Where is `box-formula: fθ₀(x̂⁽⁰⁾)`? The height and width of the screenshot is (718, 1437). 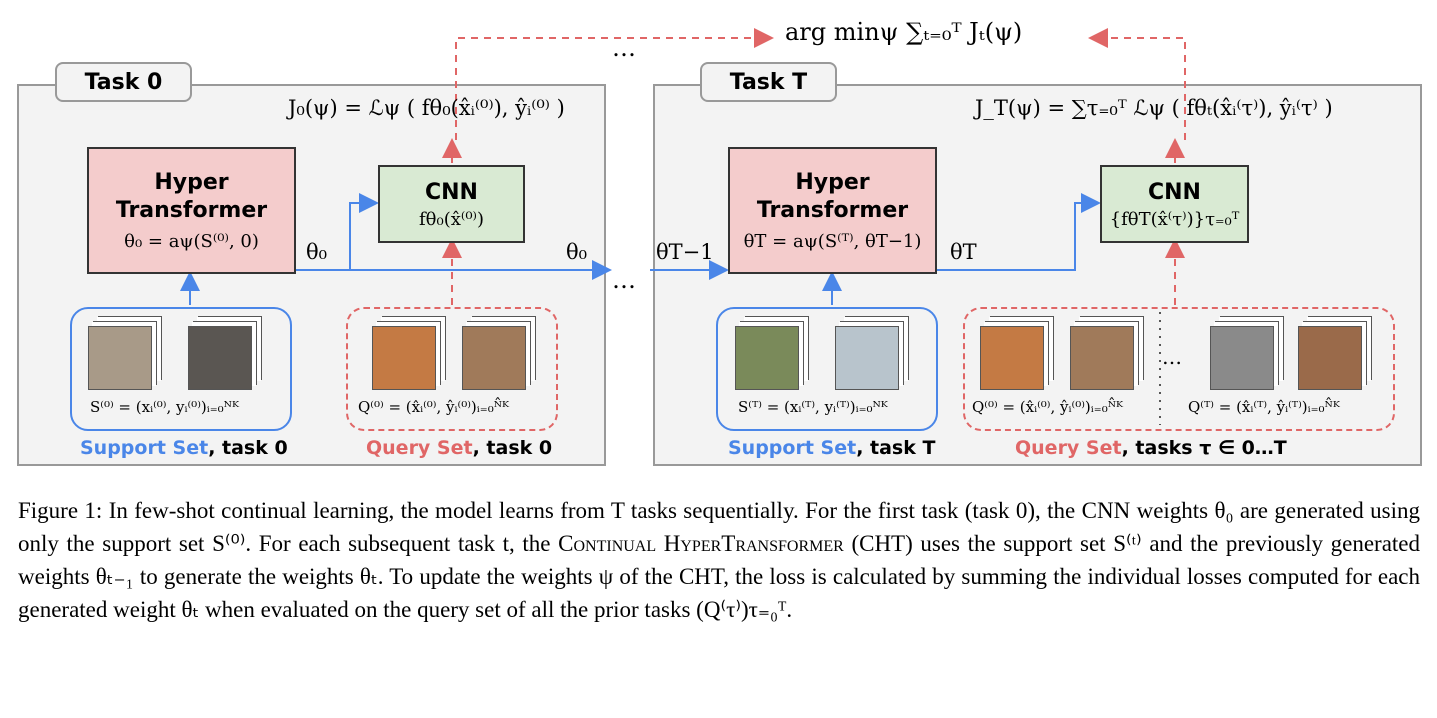 box-formula: fθ₀(x̂⁽⁰⁾) is located at coordinates (451, 219).